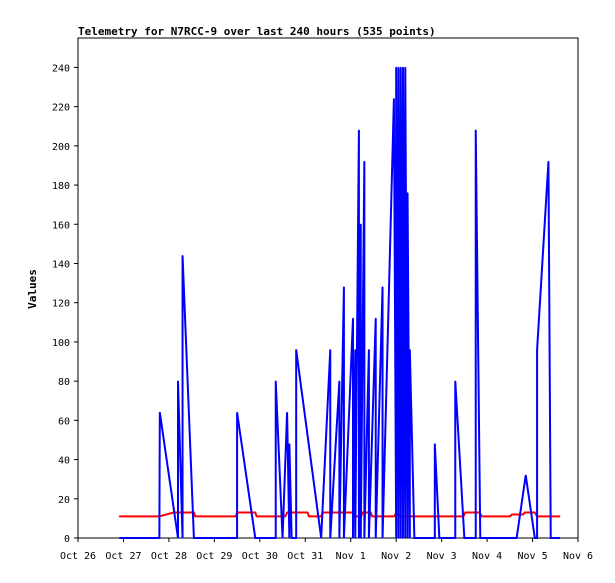 Image resolution: width=615 pixels, height=583 pixels. I want to click on y-tick-label: 100, so click(61, 343).